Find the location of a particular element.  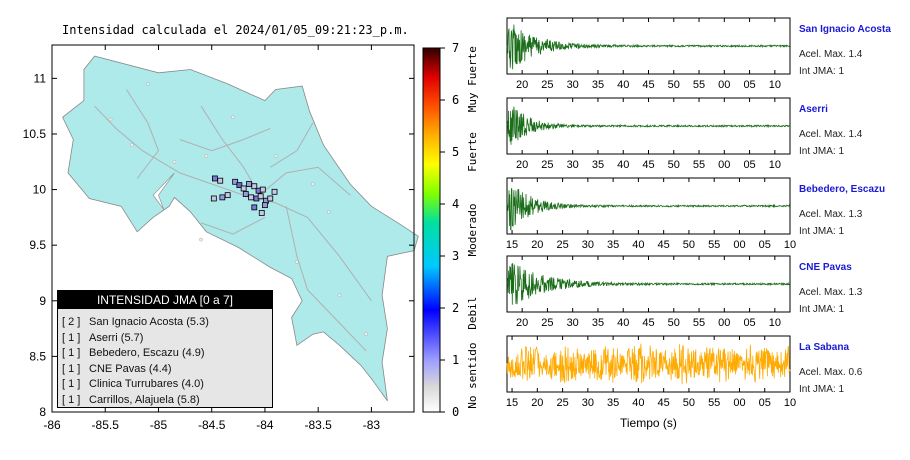

lon-tick-label: -84 is located at coordinates (265, 425).